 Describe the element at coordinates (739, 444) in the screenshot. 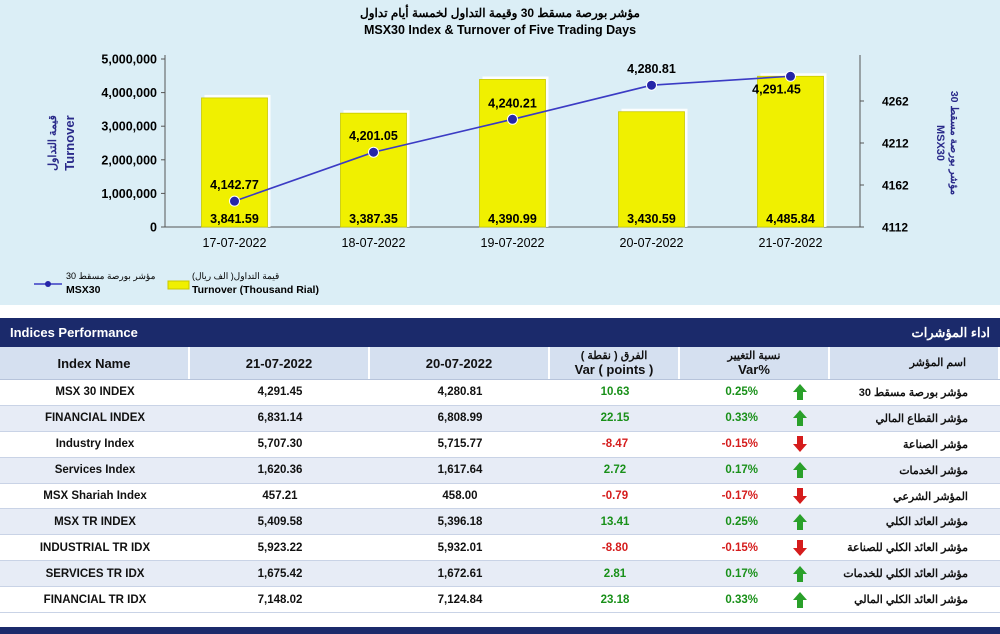

I see `cell-variation-percent: -0.15%` at that location.